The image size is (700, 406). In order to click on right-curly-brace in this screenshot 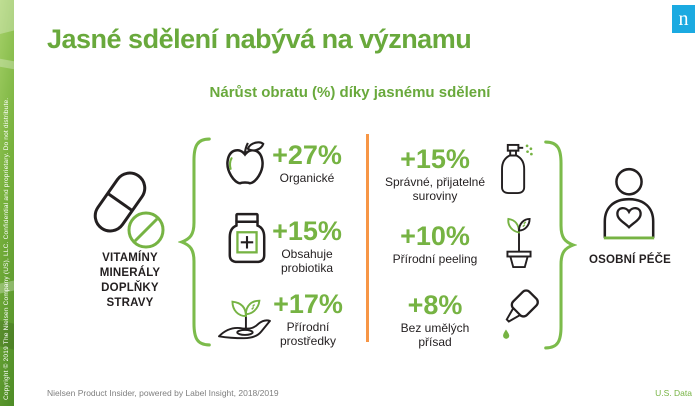, I will do `click(560, 245)`.